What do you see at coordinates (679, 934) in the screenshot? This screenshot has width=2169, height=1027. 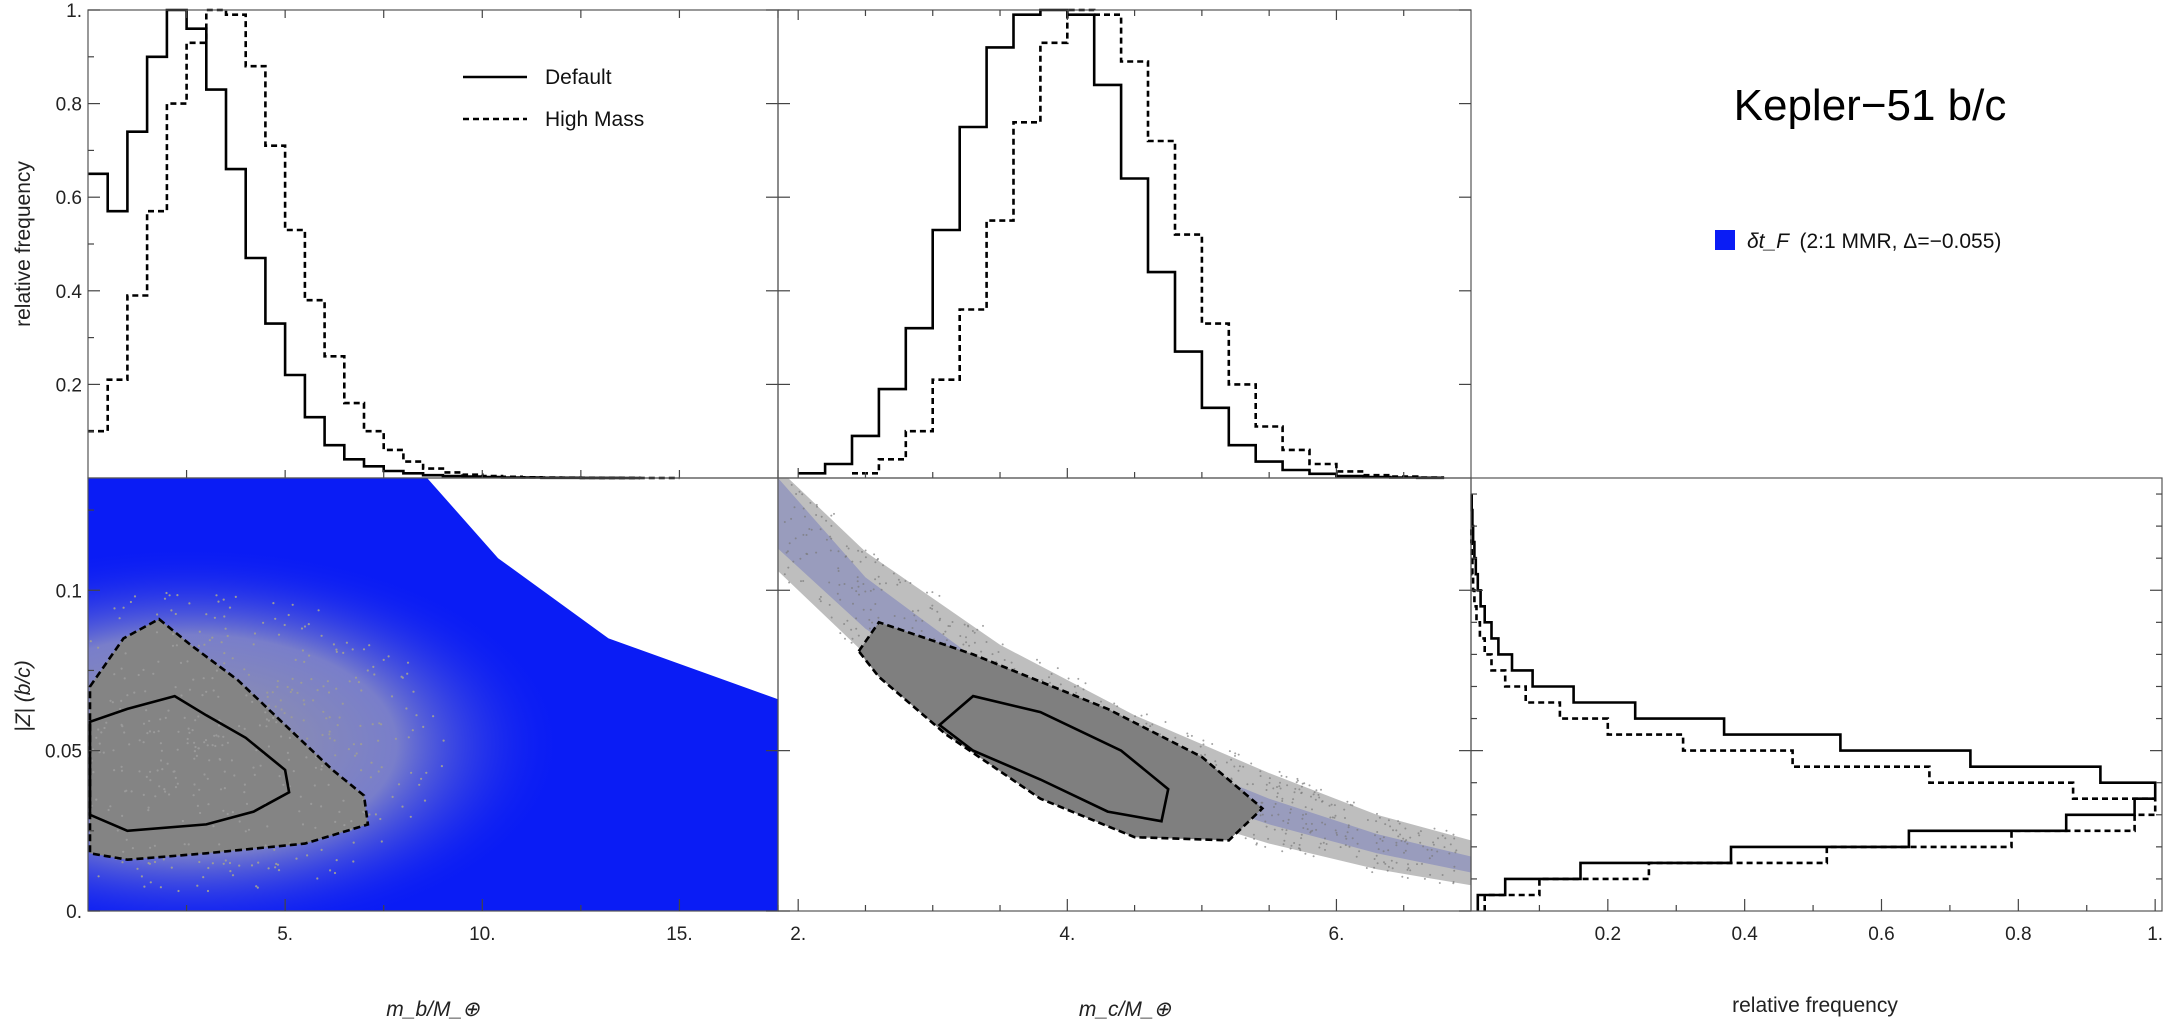 I see `xtick-label-bl: 15.` at bounding box center [679, 934].